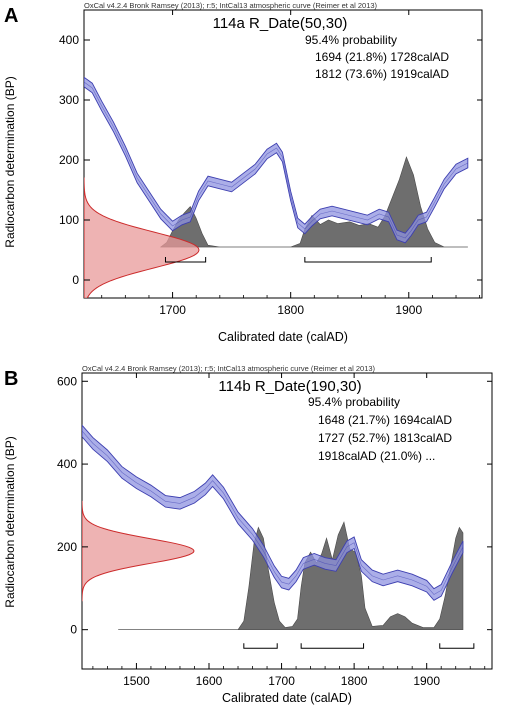 This screenshot has height=709, width=505. Describe the element at coordinates (69, 160) in the screenshot. I see `y-tick-label-a-2: 200` at that location.